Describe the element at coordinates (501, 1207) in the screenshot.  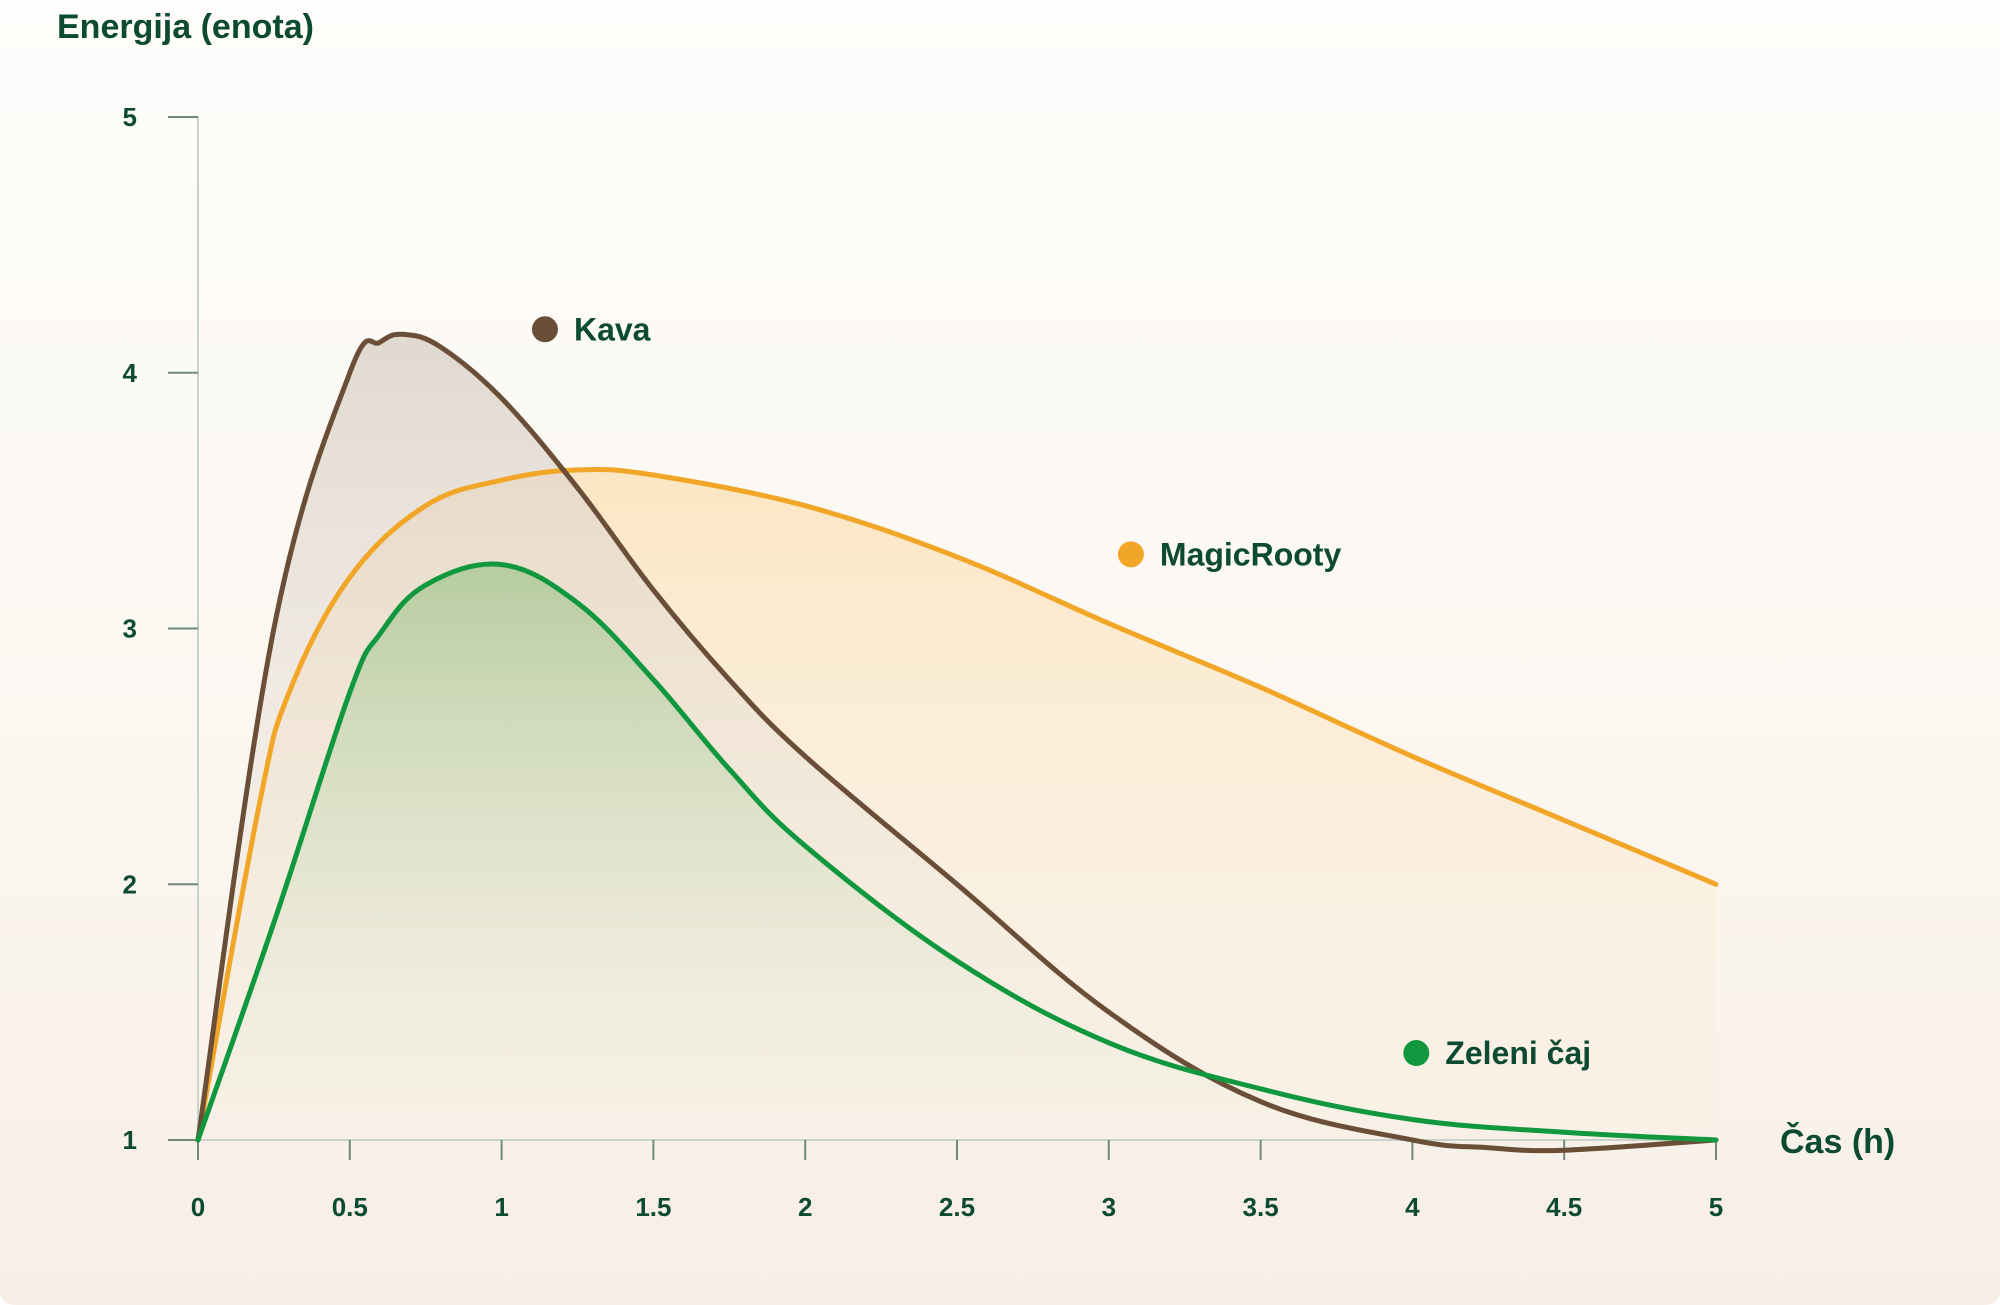
I see `x-tick-label: 1` at that location.